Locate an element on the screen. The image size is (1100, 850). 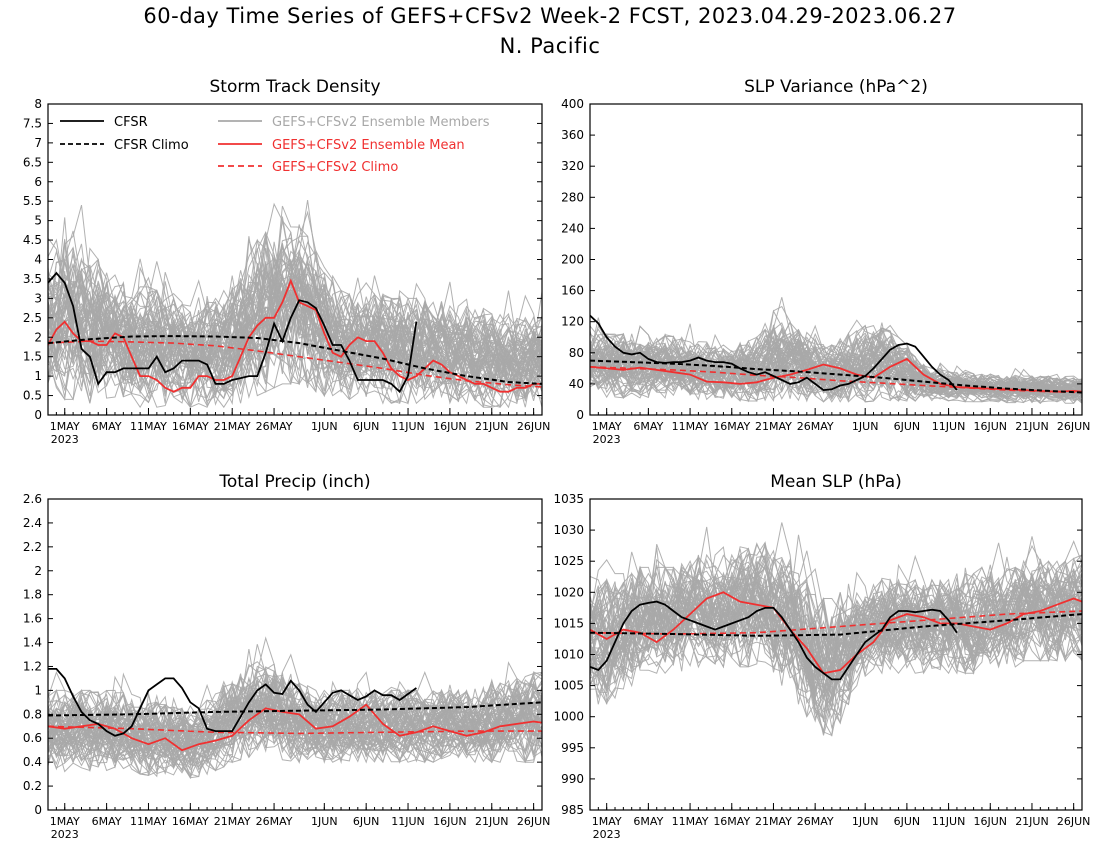
y-tick-label: 1015 is located at coordinates (568, 623).